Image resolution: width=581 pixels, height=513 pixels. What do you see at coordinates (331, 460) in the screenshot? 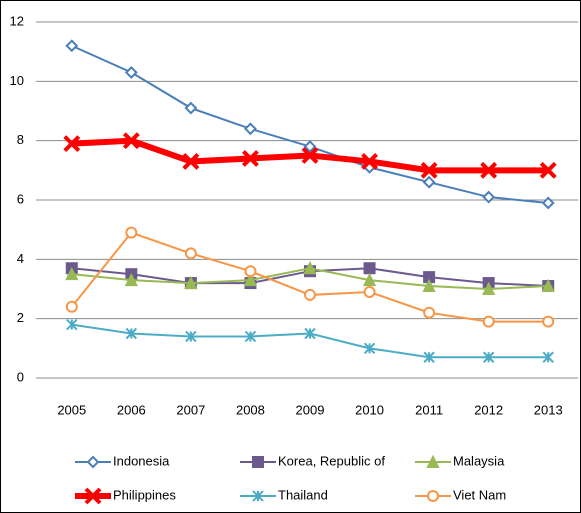
I see `legend-label: Korea, Republic of` at bounding box center [331, 460].